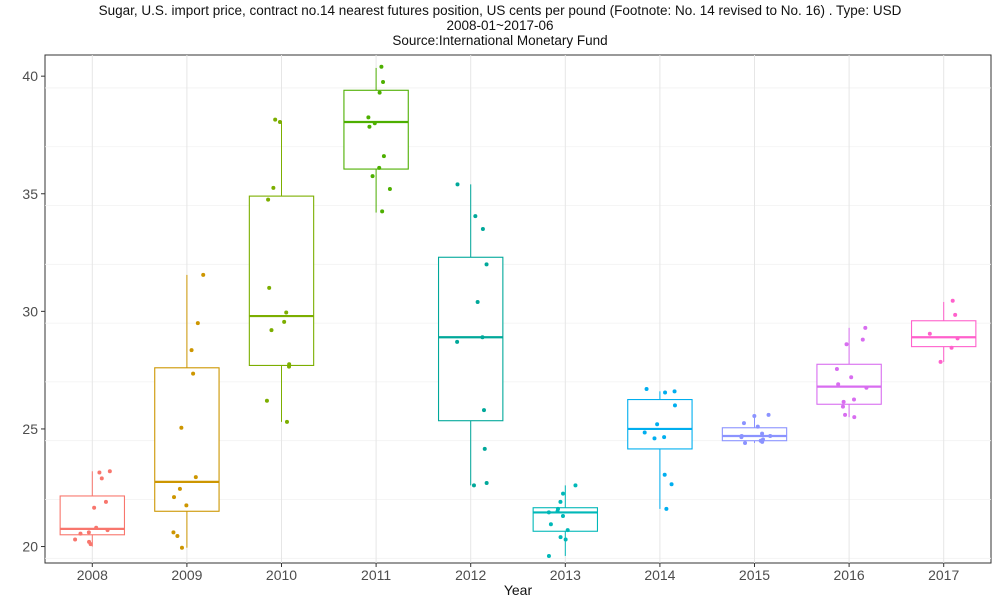 This screenshot has height=600, width=1000. I want to click on x-tick-label: 2015, so click(754, 575).